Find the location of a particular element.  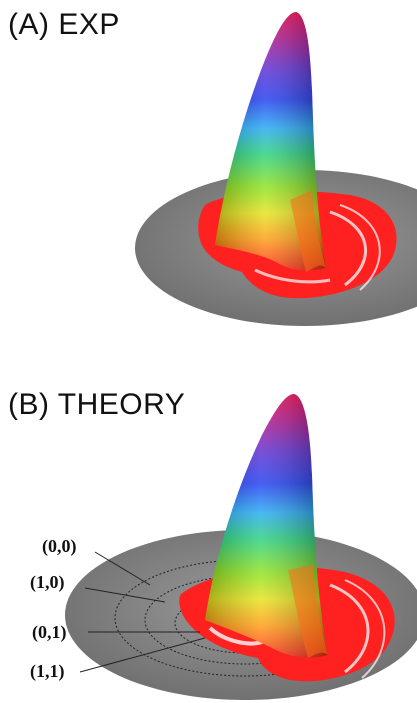

mode-label-0-0: (0,0) is located at coordinates (59, 546).